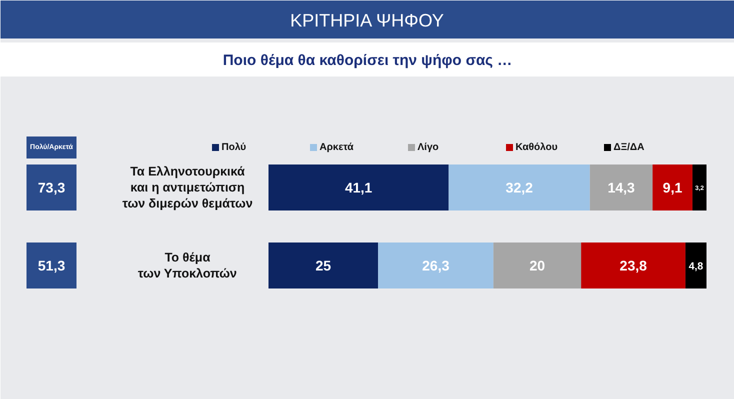  What do you see at coordinates (428, 147) in the screenshot?
I see `legend-label: Λίγο` at bounding box center [428, 147].